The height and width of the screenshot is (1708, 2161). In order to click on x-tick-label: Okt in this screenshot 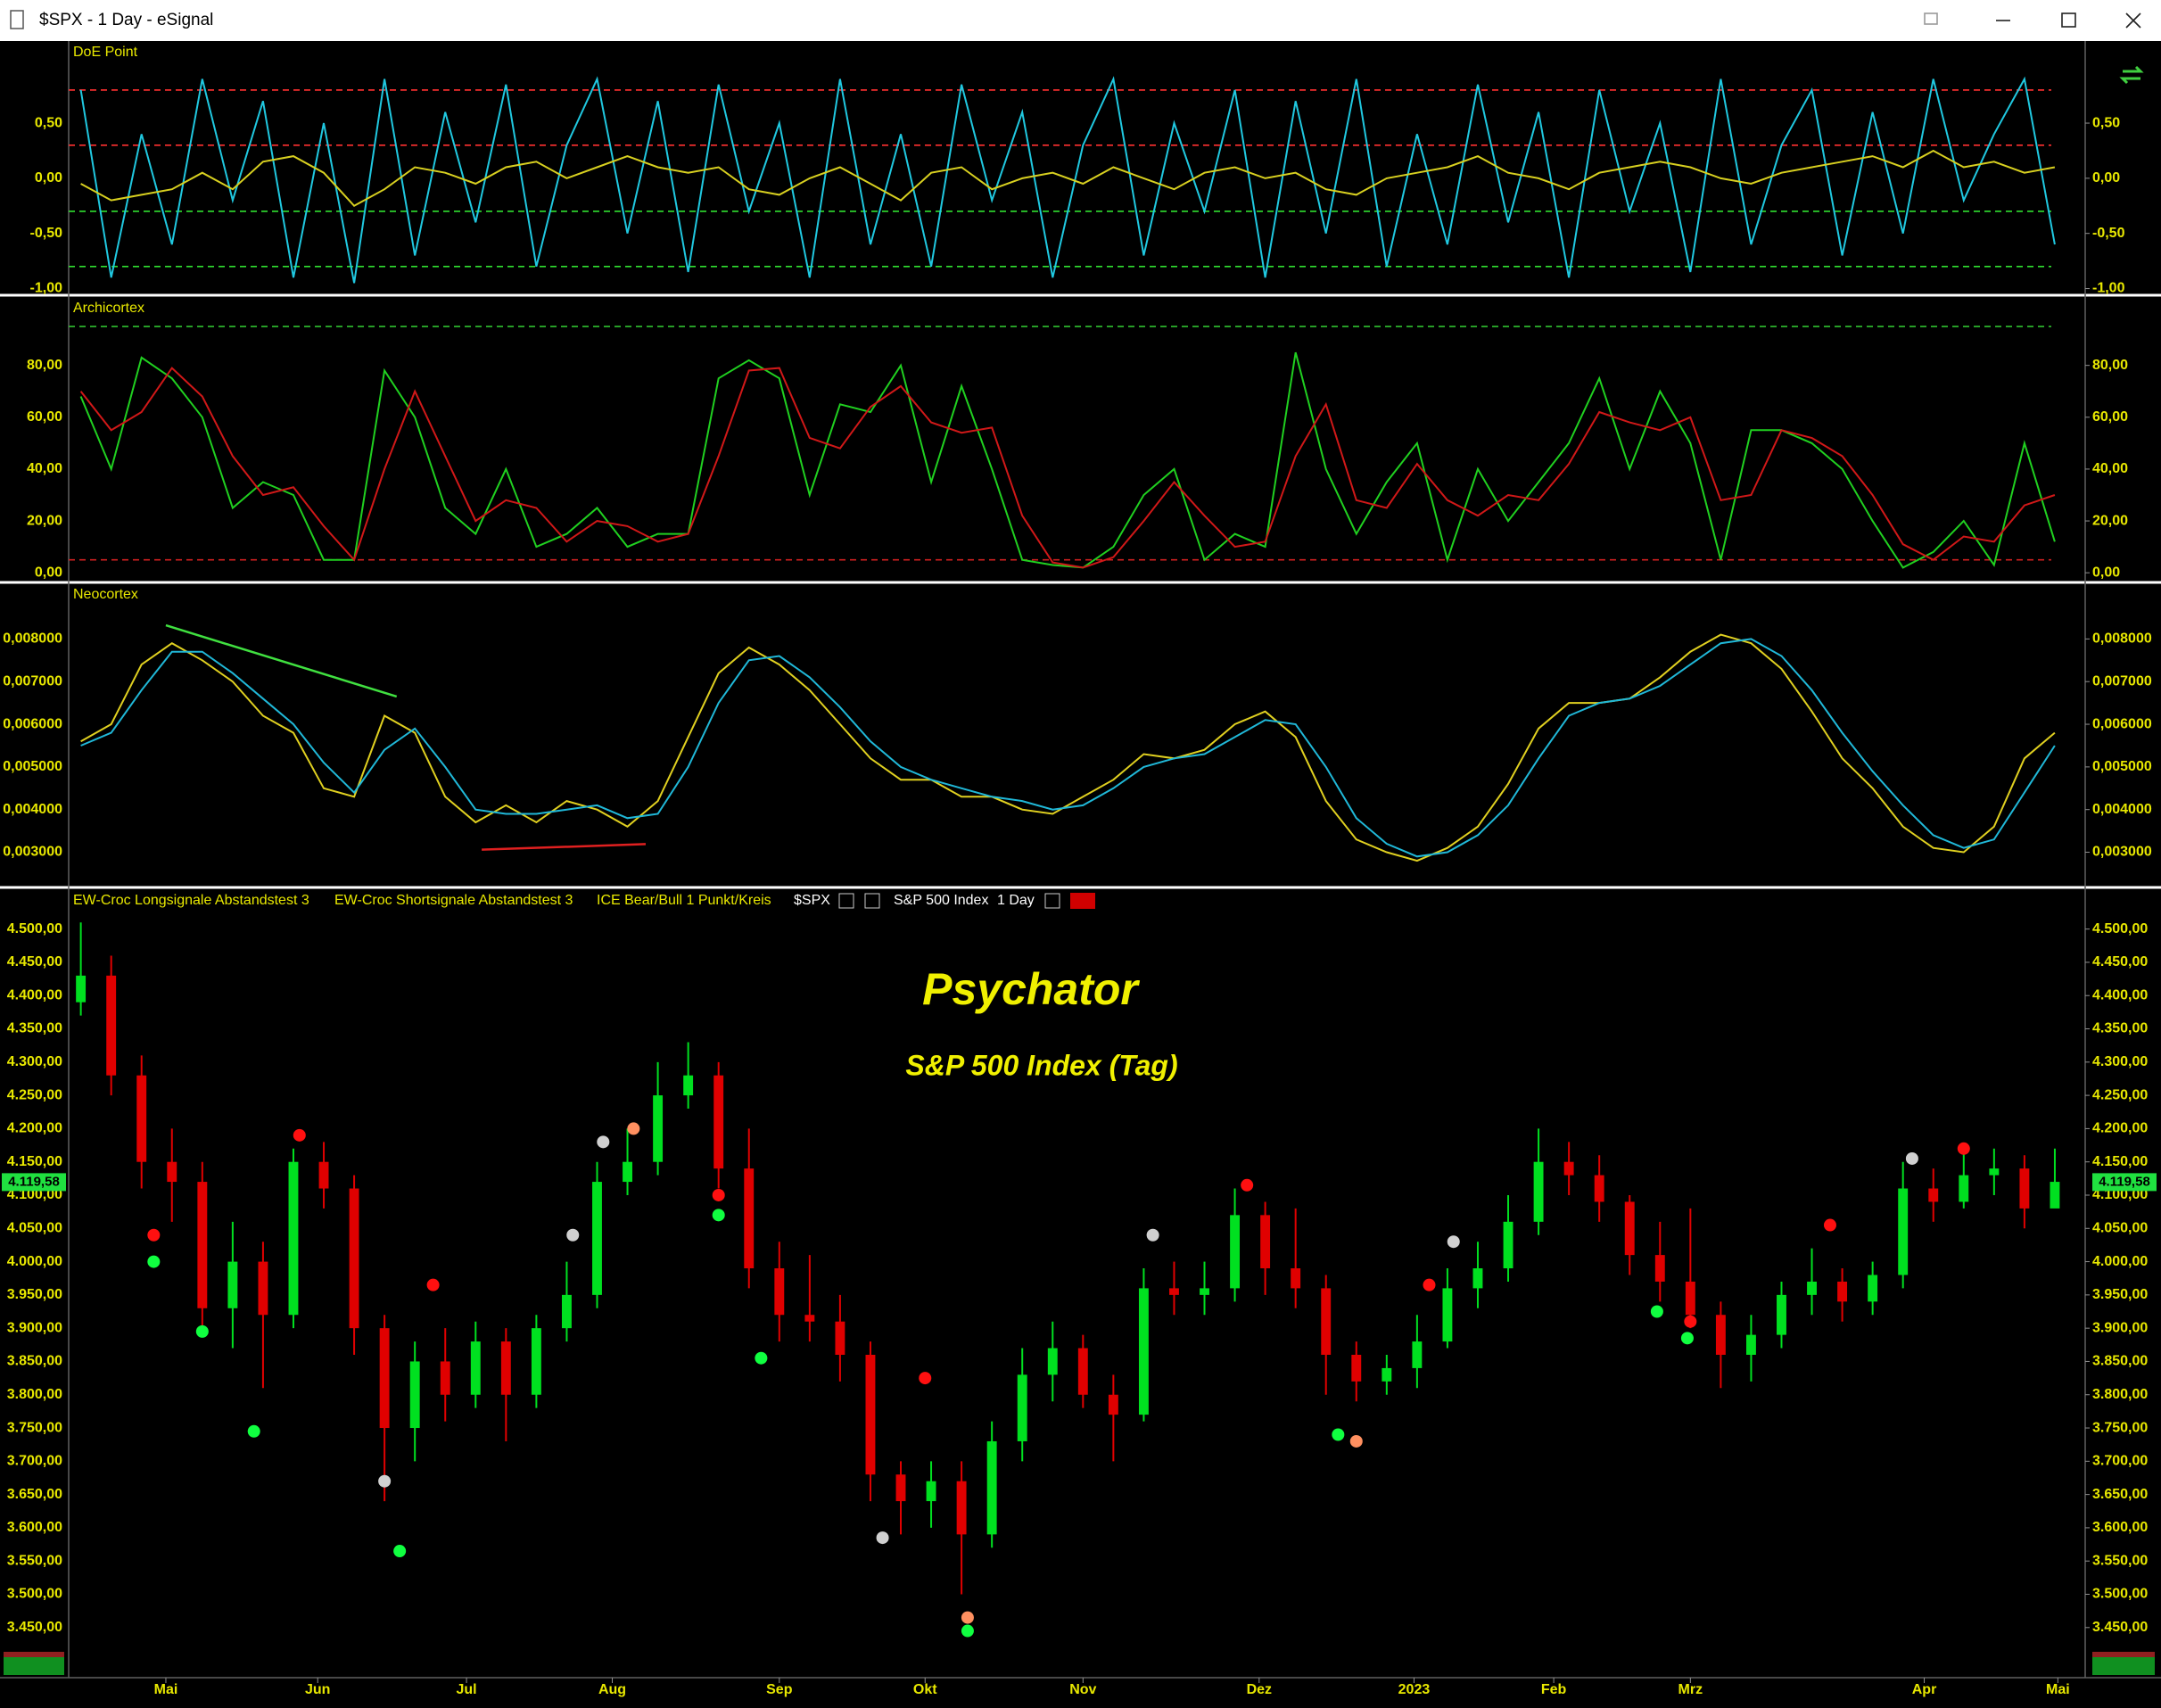, I will do `click(925, 1689)`.